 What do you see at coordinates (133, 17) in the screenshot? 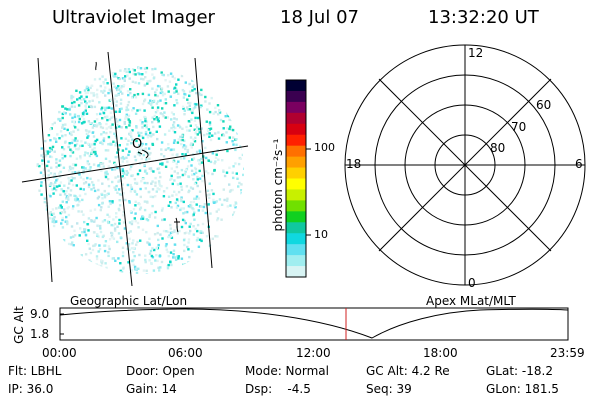
I see `instrument-title: Ultraviolet Imager` at bounding box center [133, 17].